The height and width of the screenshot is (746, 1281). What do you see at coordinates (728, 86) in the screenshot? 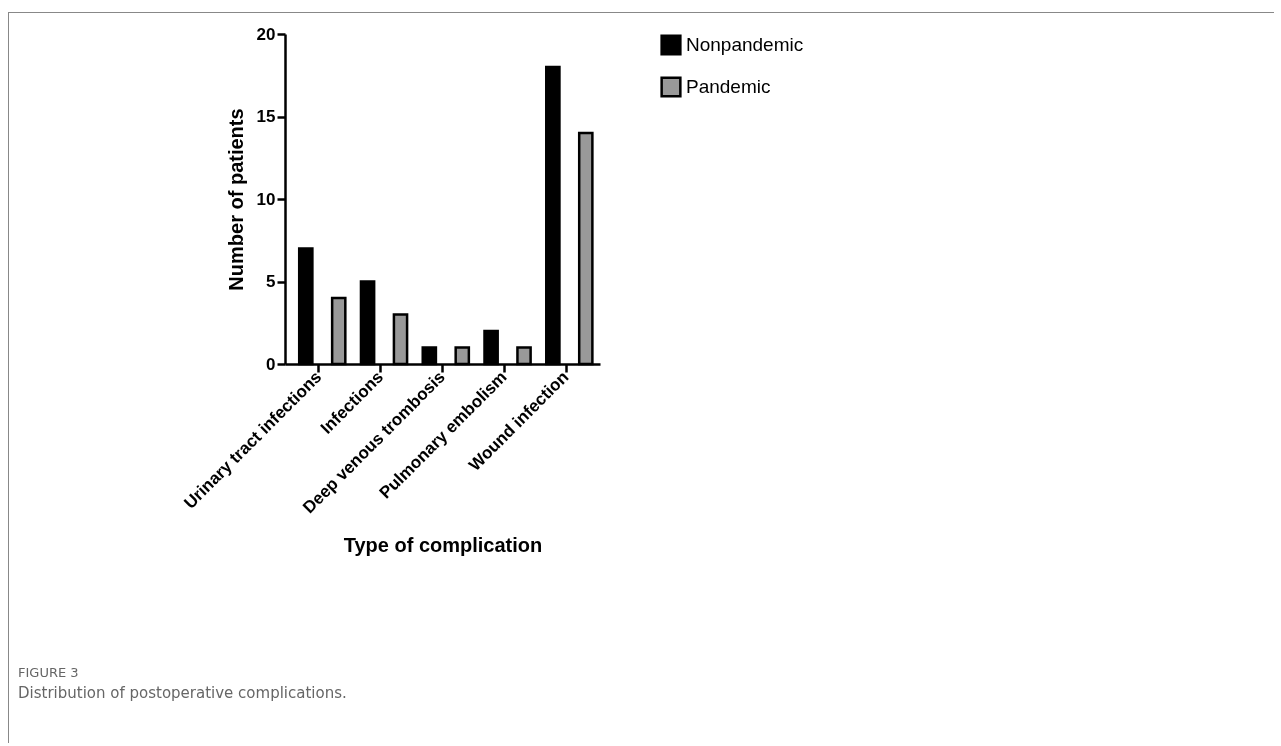
I see `legend-label: Pandemic` at bounding box center [728, 86].